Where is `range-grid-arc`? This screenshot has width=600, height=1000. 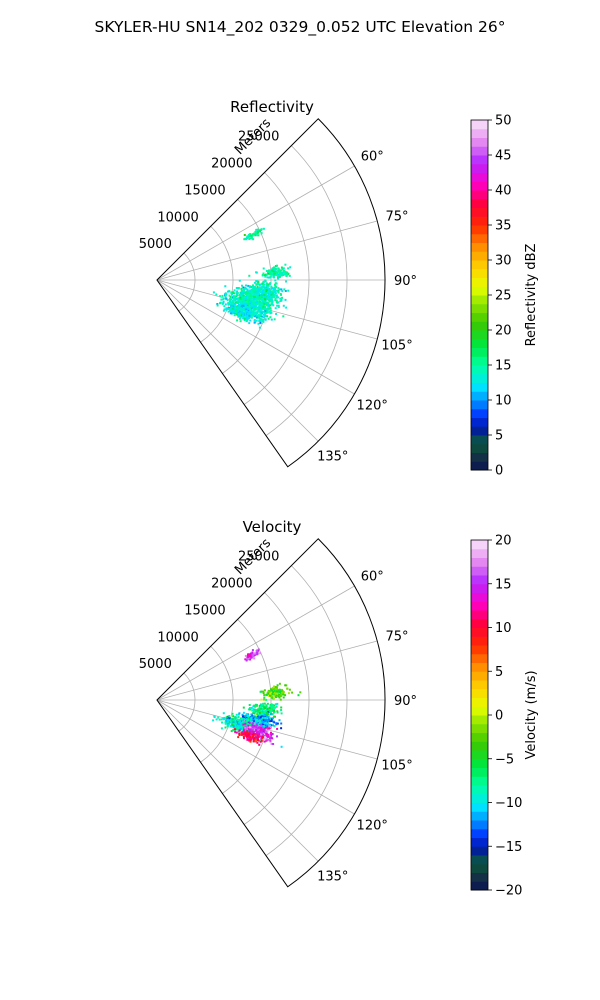 range-grid-arc is located at coordinates (306, 290).